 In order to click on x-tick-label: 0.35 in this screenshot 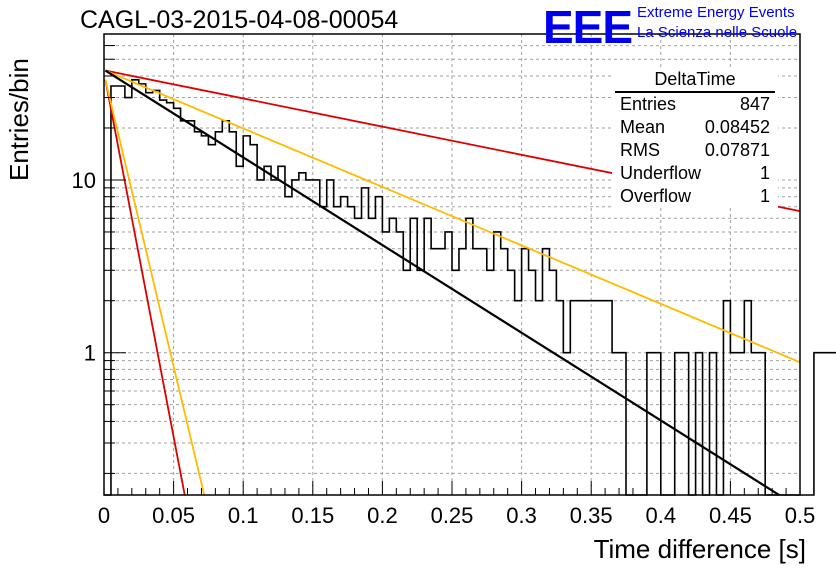, I will do `click(591, 515)`.